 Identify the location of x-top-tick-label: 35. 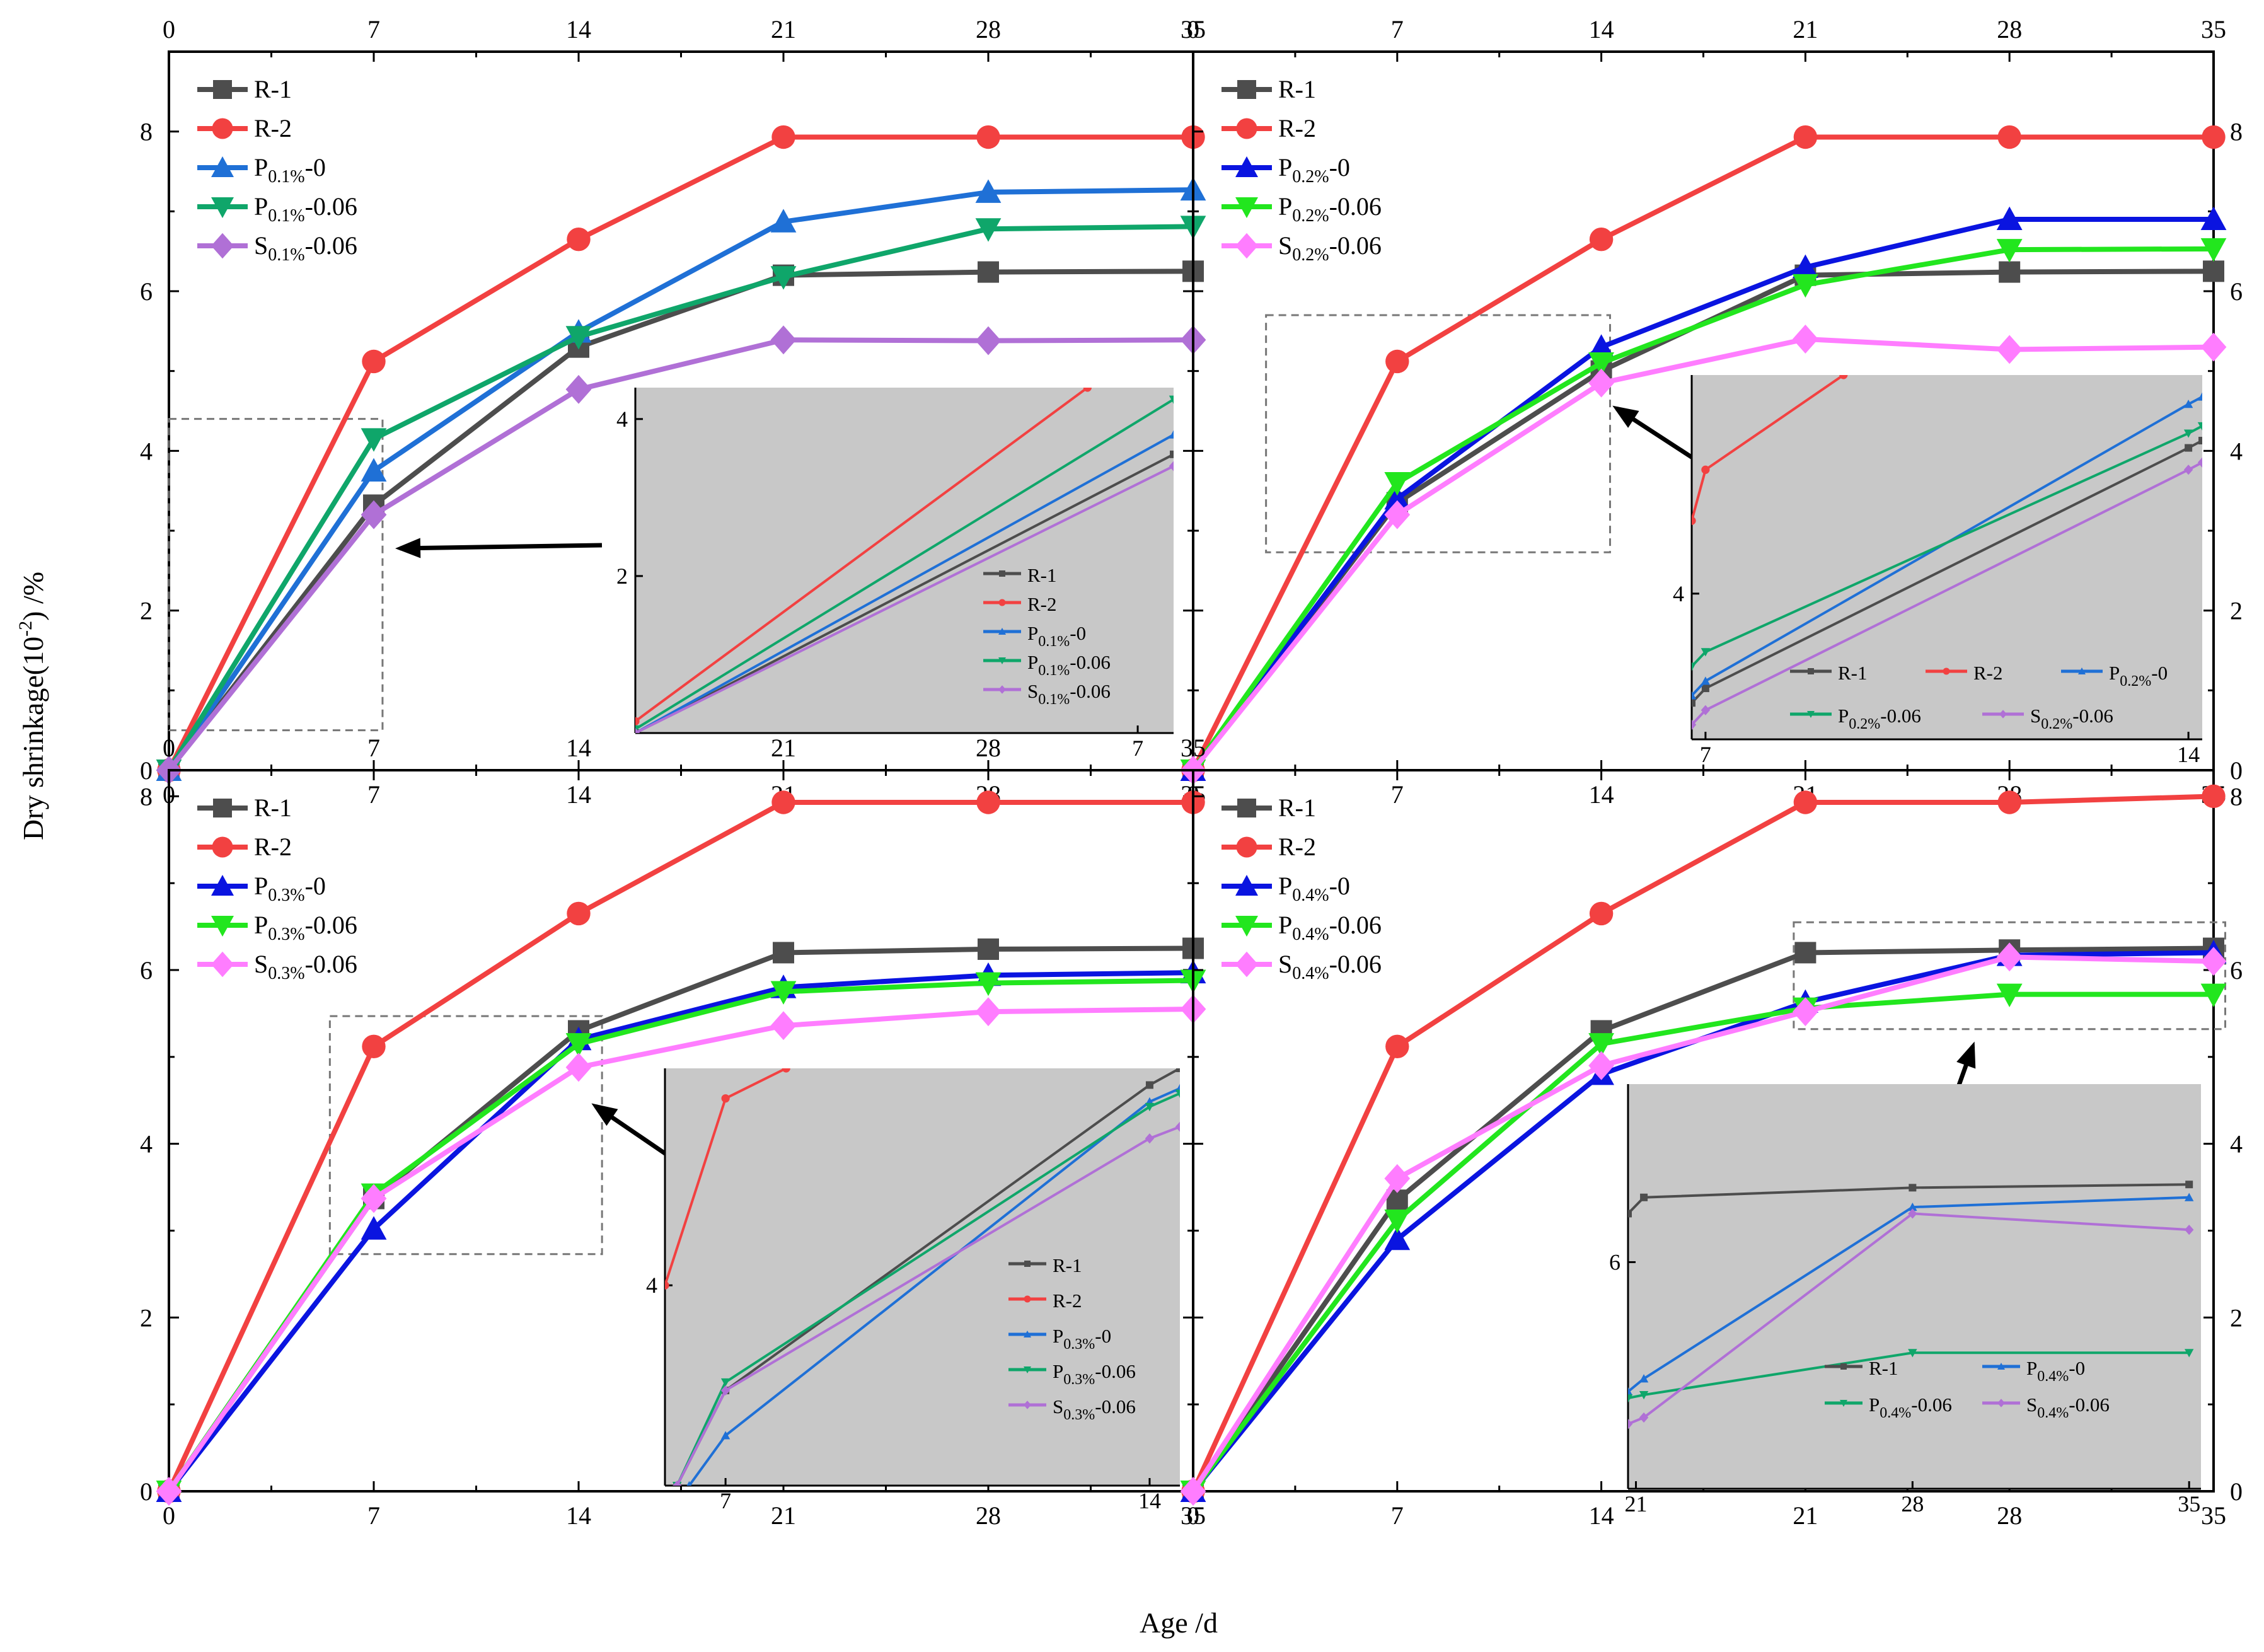
(1193, 29).